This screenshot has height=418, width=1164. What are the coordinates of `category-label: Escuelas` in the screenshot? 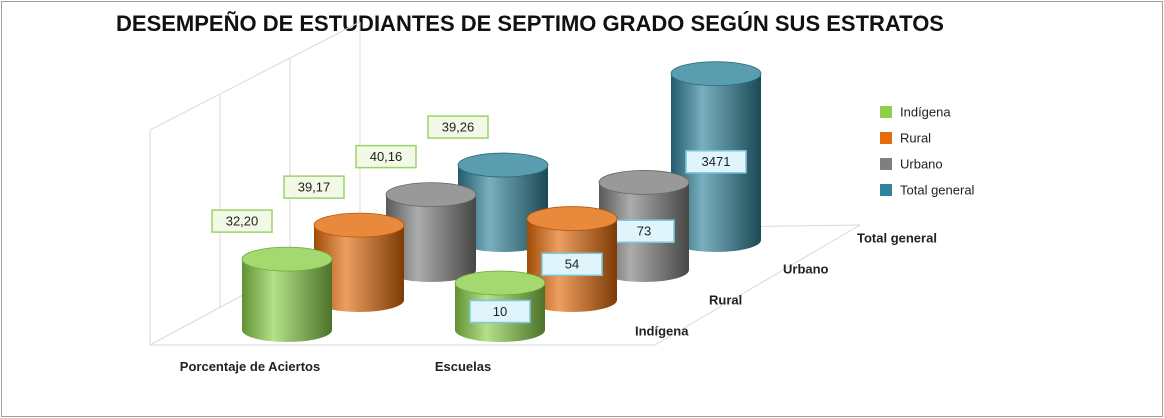 It's located at (463, 366).